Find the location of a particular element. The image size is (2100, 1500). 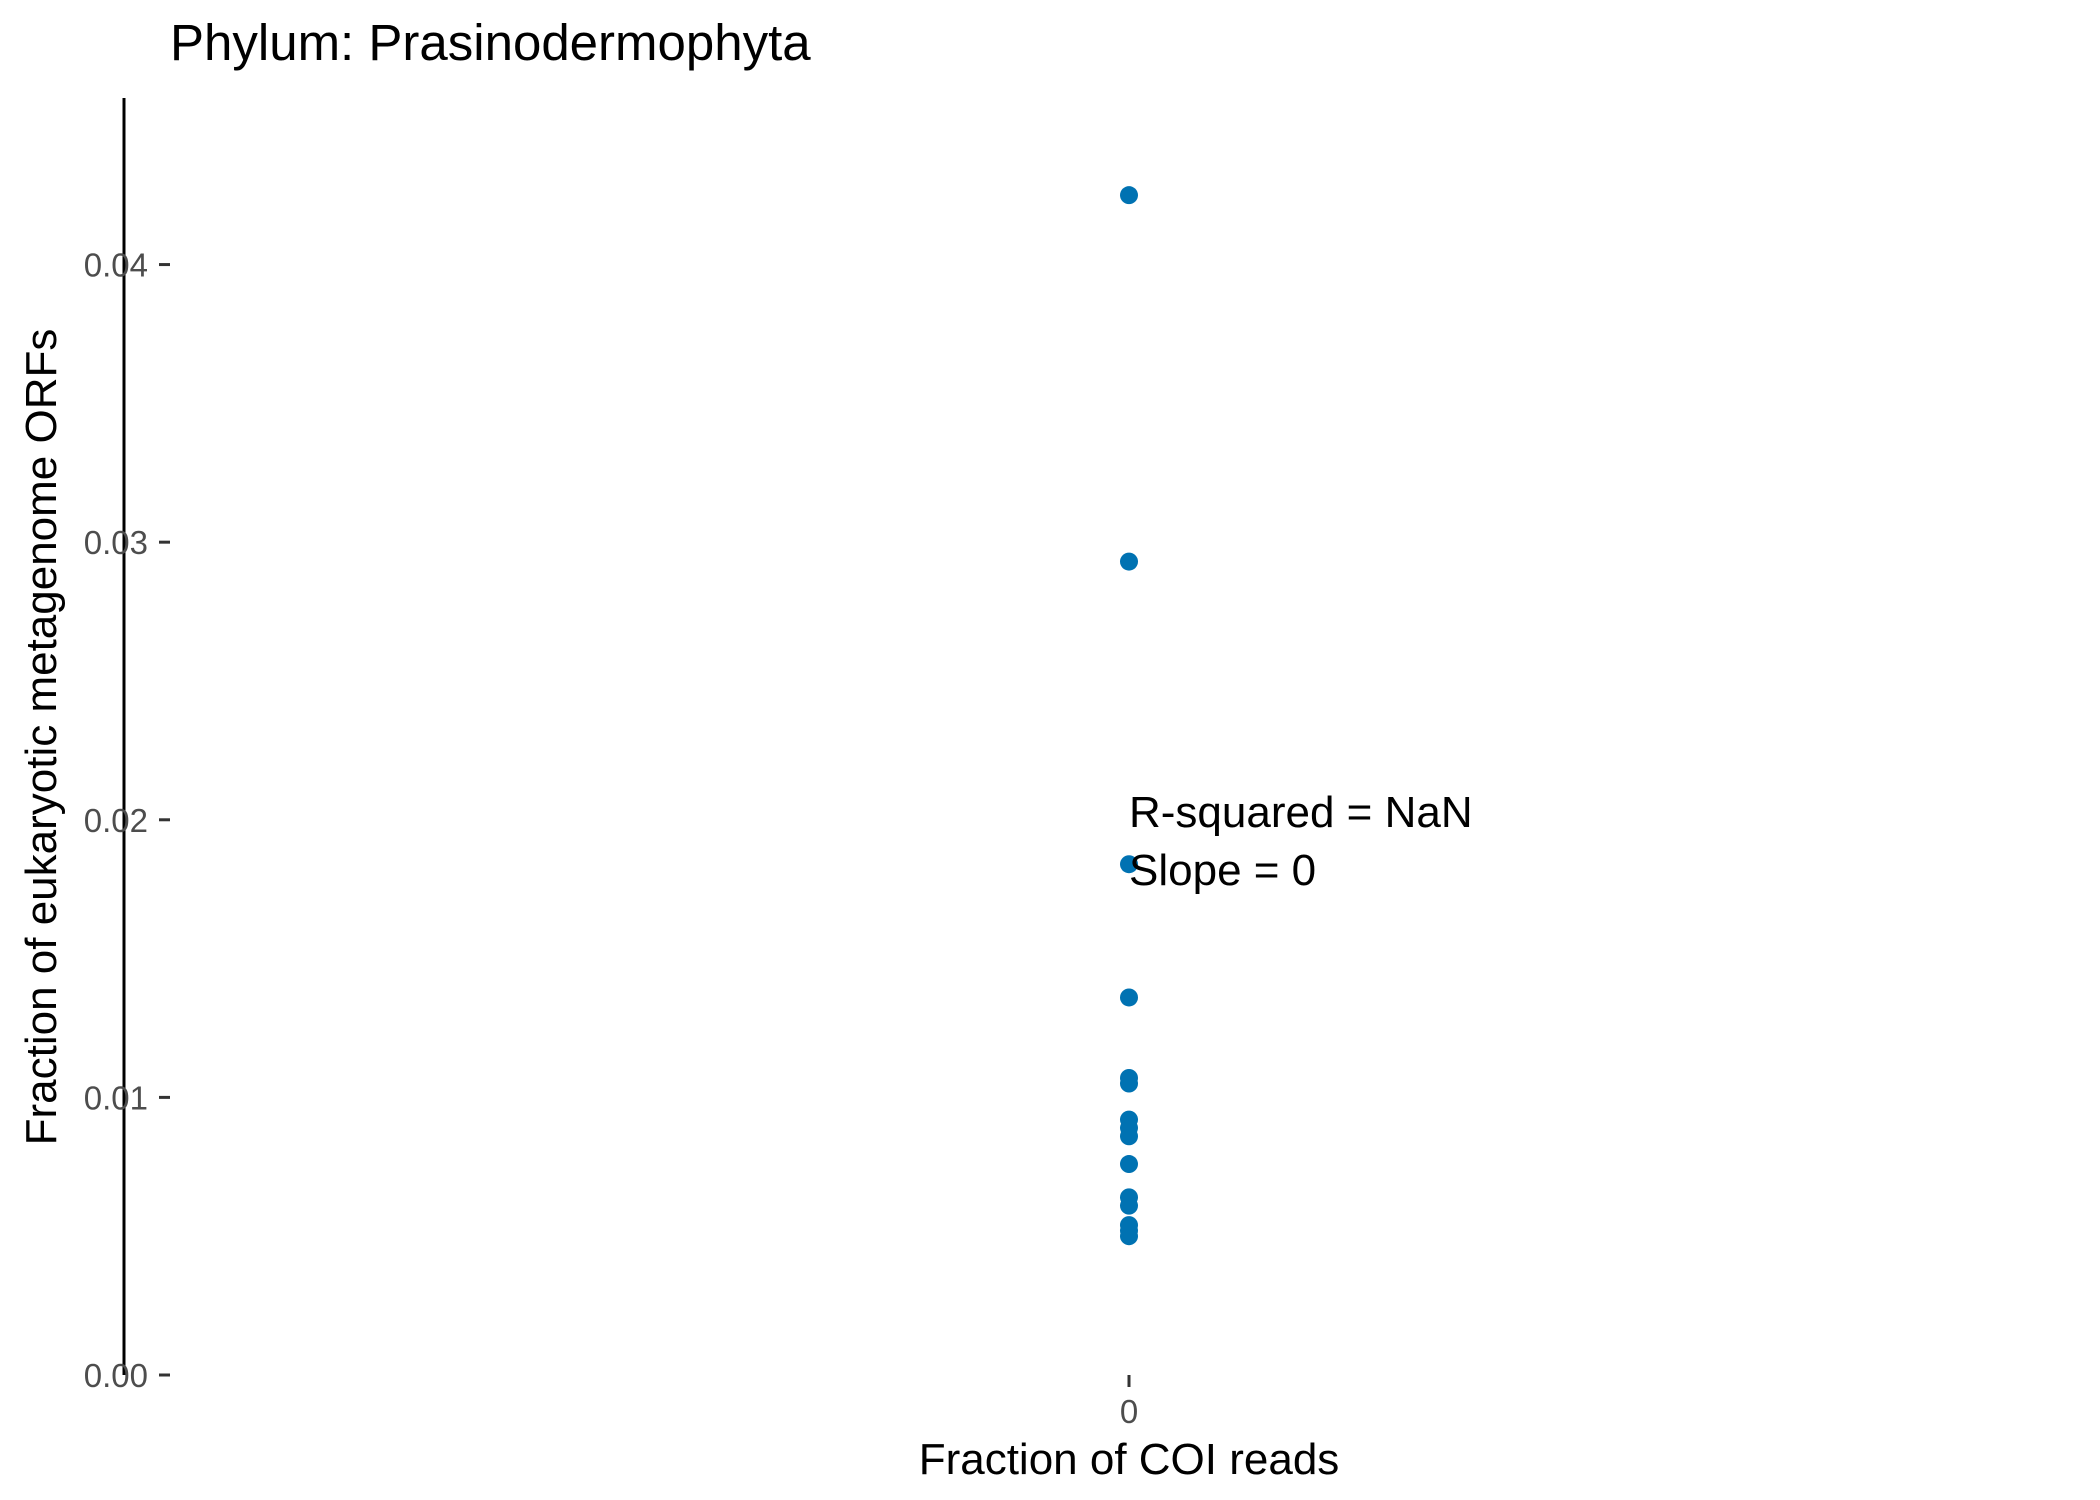

x-axis-ticks: 0 is located at coordinates (1129, 1402).